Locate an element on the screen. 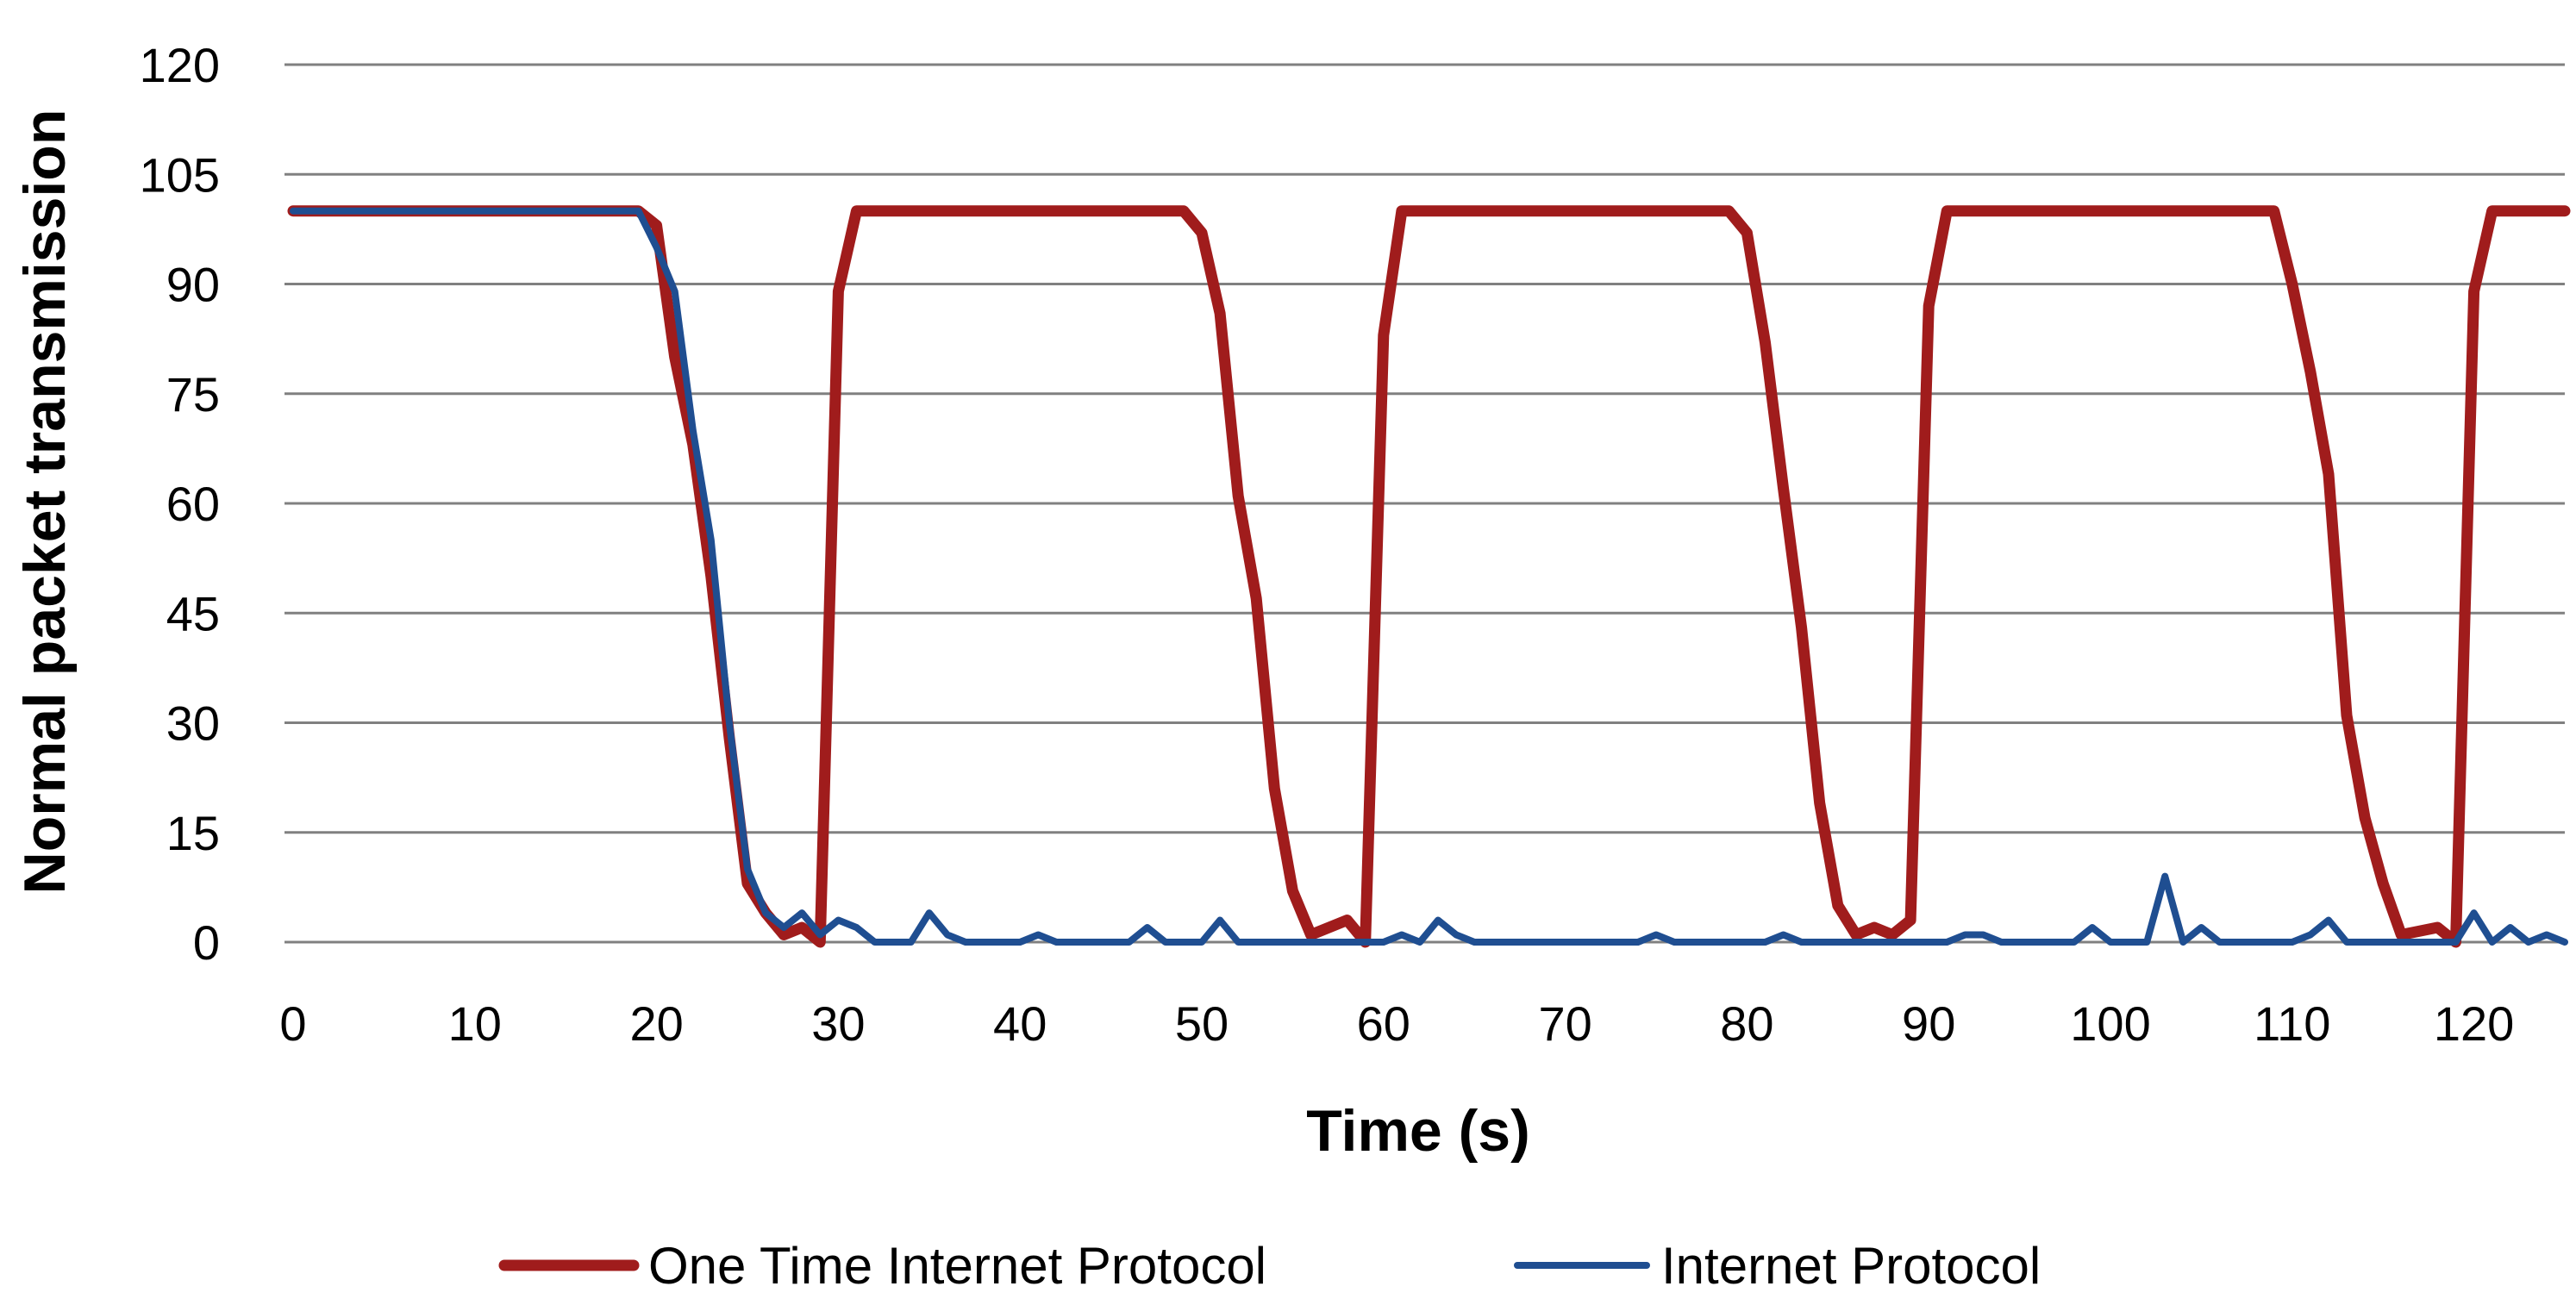 The height and width of the screenshot is (1305, 2576). y-tick-label-105: 105 is located at coordinates (180, 174).